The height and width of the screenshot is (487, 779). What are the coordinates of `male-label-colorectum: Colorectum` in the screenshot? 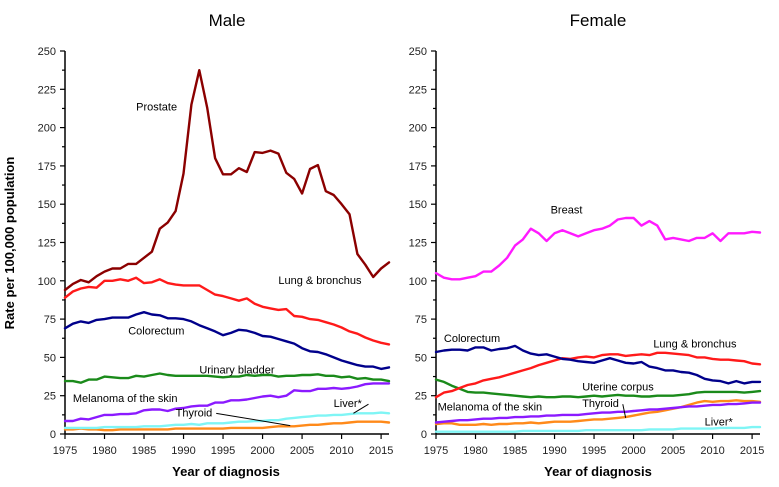 It's located at (156, 331).